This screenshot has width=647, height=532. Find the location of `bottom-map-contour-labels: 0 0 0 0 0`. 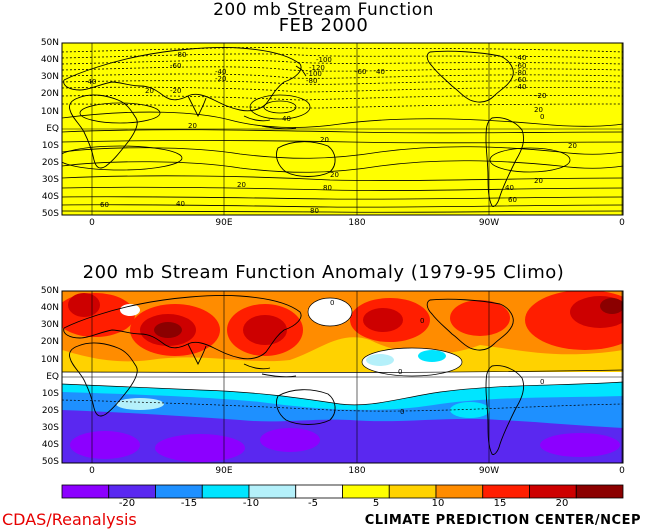

bottom-map-contour-labels: 0 0 0 0 0 is located at coordinates (437, 357).